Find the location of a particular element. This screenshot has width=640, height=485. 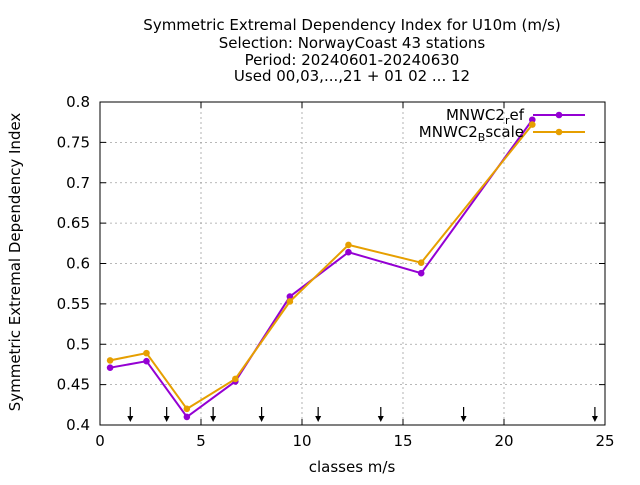

x-tick-label: 20 is located at coordinates (503, 441).